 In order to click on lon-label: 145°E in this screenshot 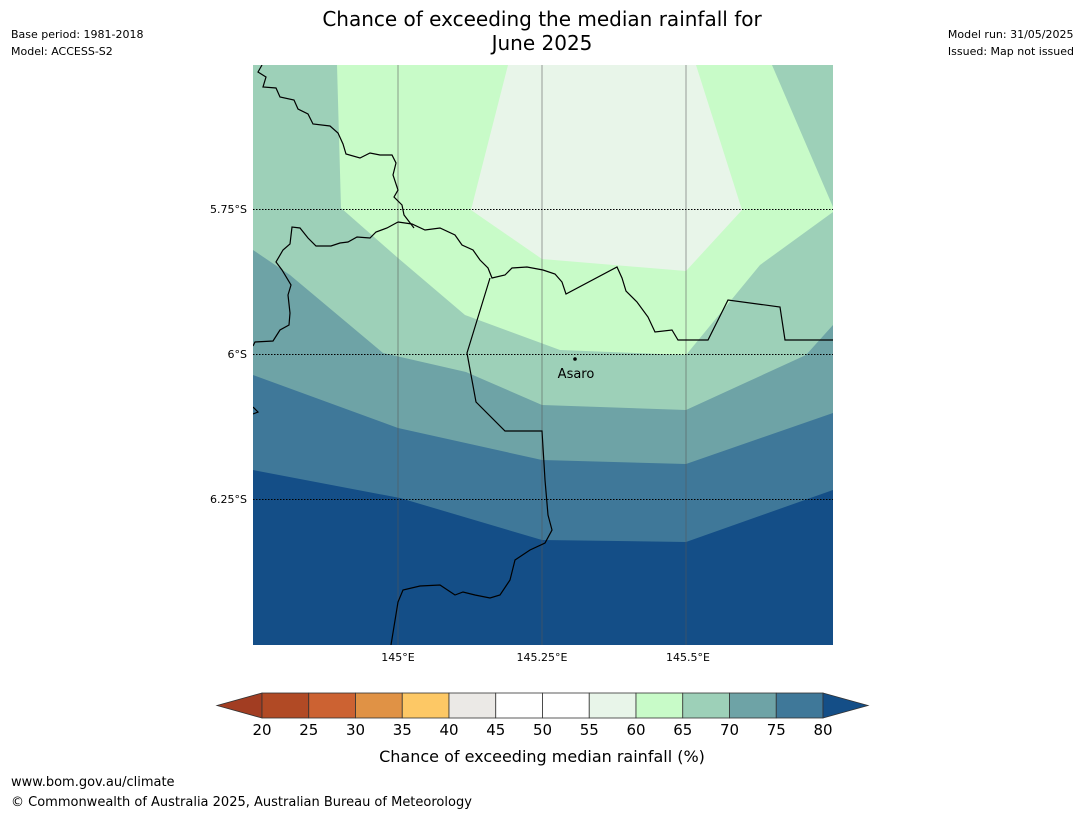, I will do `click(397, 657)`.